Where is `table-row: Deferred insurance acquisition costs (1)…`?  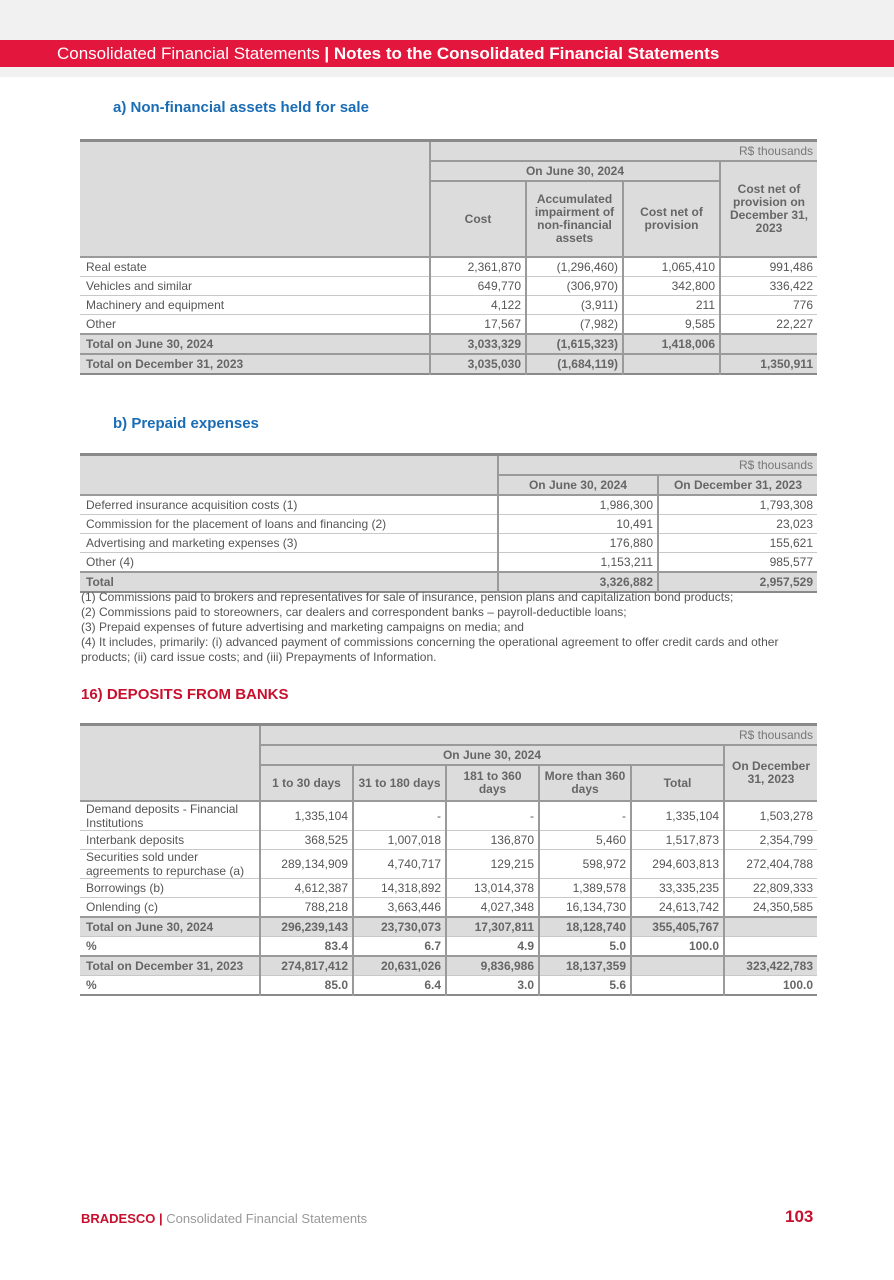 table-row: Deferred insurance acquisition costs (1)… is located at coordinates (448, 505).